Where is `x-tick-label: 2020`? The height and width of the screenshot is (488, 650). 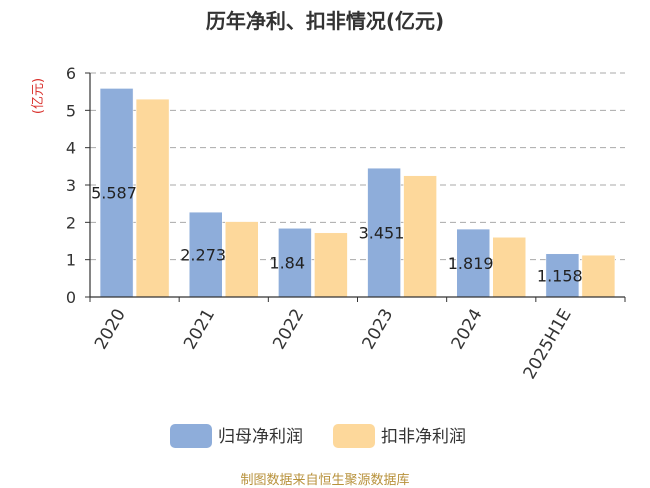
x-tick-label: 2020 is located at coordinates (110, 329).